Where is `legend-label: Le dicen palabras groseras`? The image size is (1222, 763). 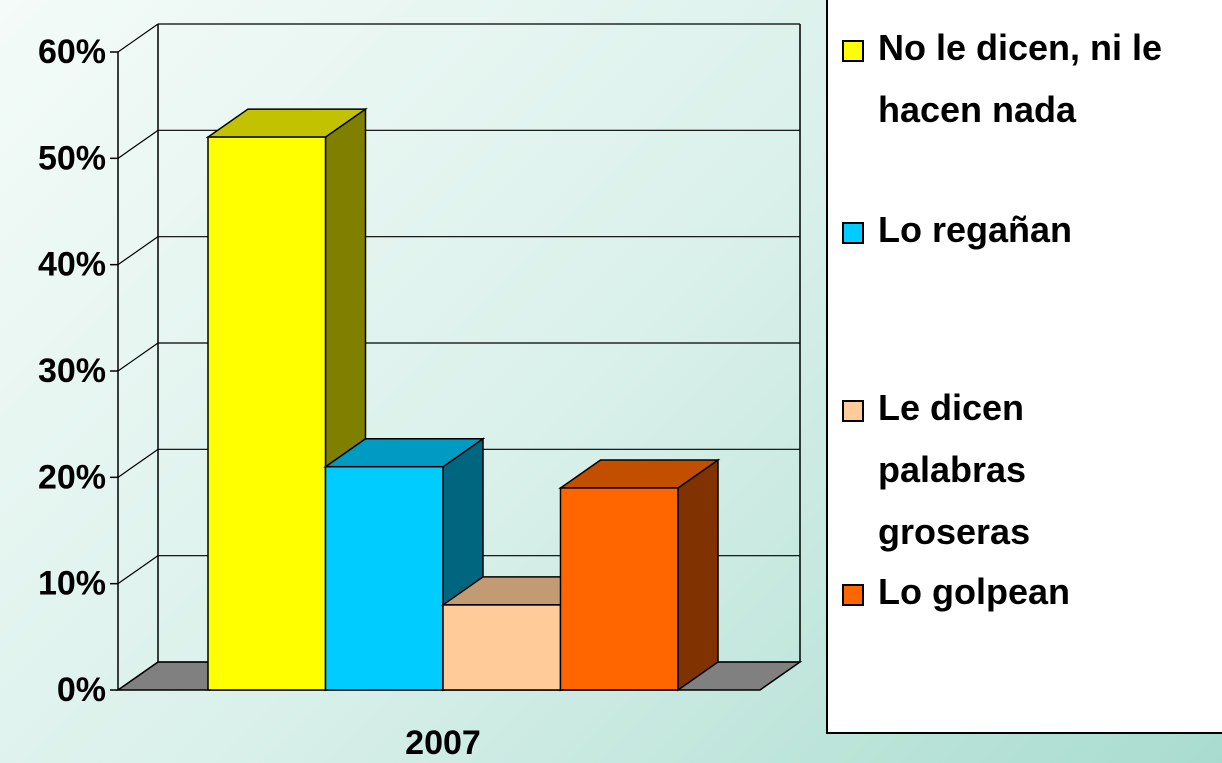 legend-label: Le dicen palabras groseras is located at coordinates (954, 469).